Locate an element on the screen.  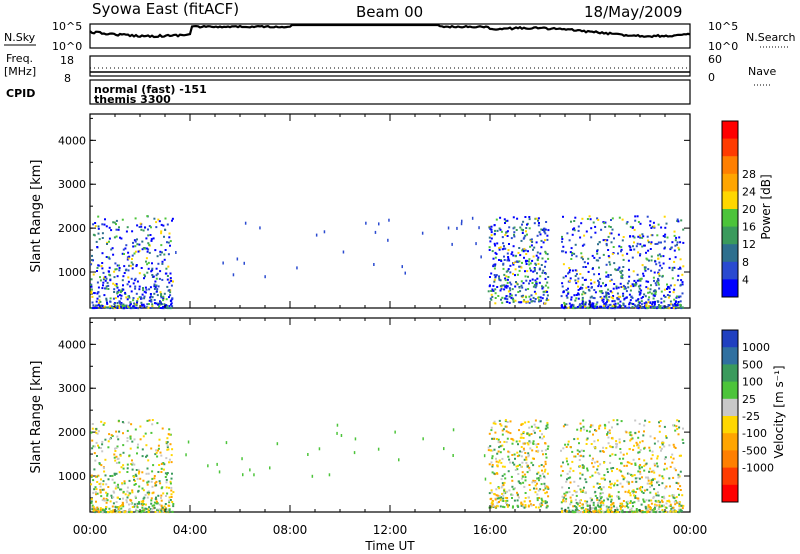
x-tick-label: 08:00 is located at coordinates (290, 530).